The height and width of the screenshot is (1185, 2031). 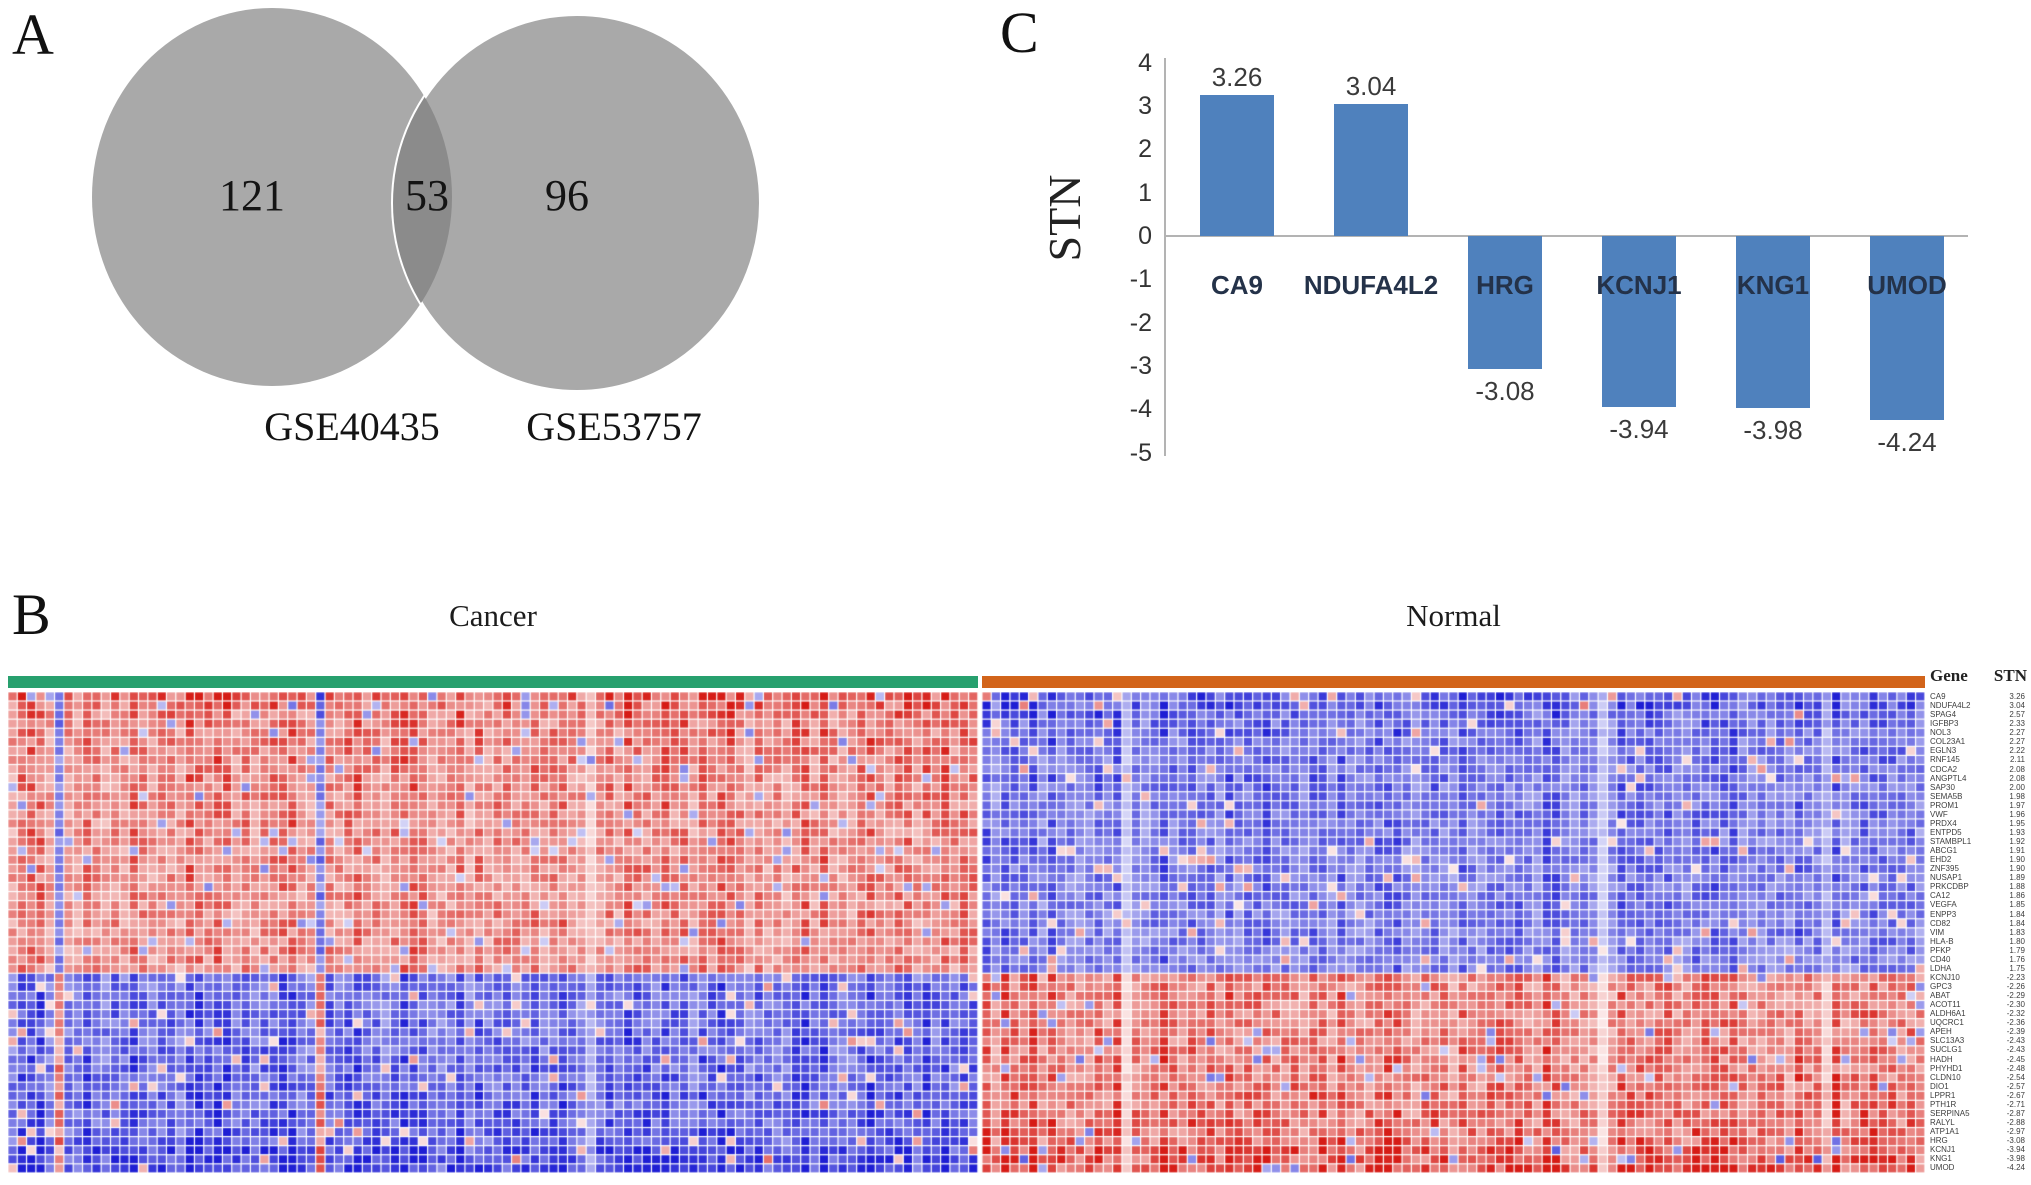 I want to click on cancer-group-color-bar, so click(x=493, y=682).